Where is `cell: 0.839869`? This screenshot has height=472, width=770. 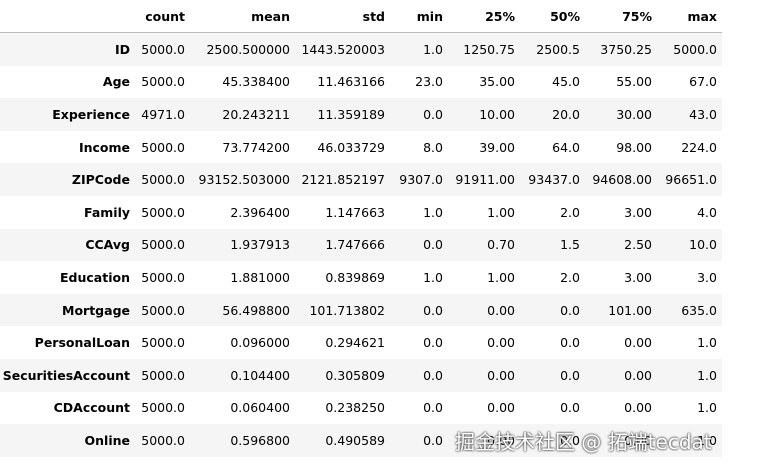
cell: 0.839869 is located at coordinates (355, 277).